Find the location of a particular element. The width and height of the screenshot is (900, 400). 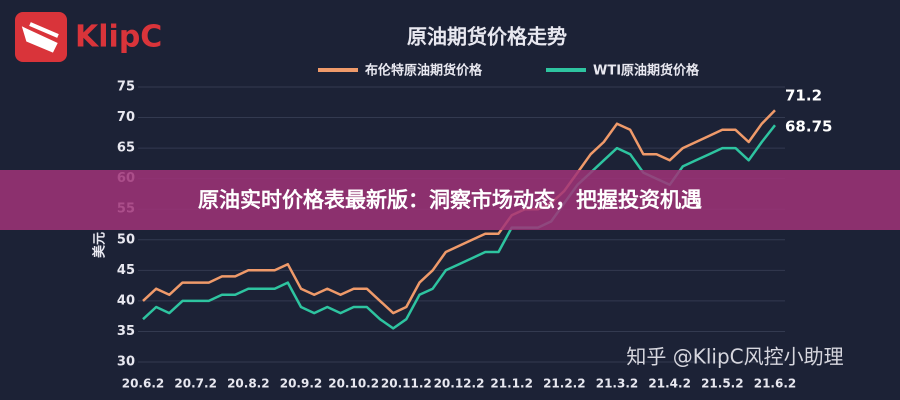

data-label: 71.2 is located at coordinates (803, 96).